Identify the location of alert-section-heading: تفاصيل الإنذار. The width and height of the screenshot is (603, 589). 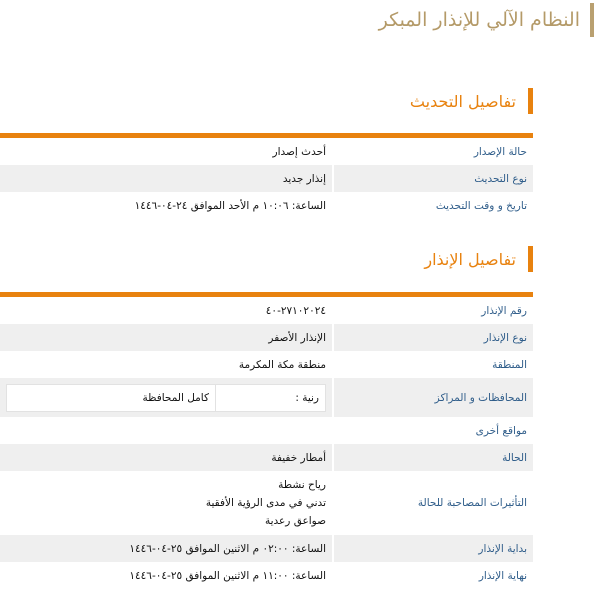
(478, 259).